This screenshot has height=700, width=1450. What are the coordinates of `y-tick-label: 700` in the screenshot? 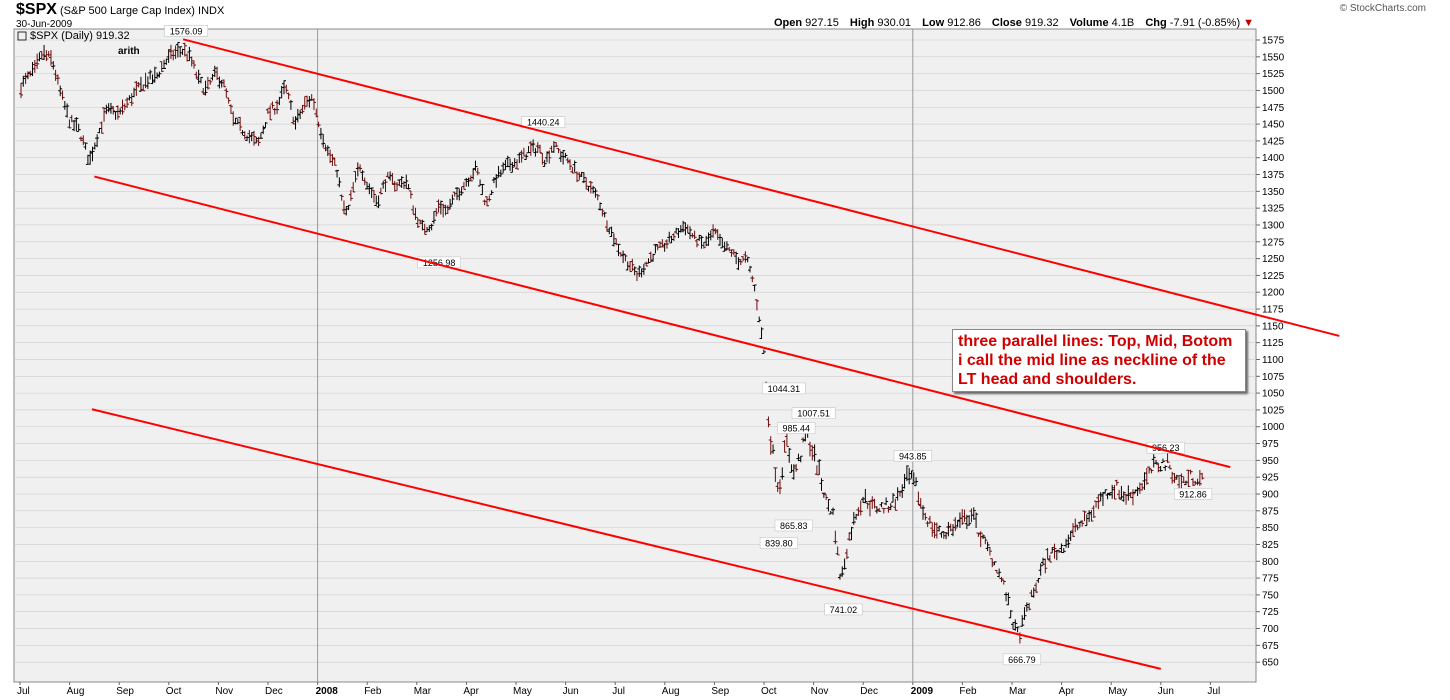 It's located at (1270, 629).